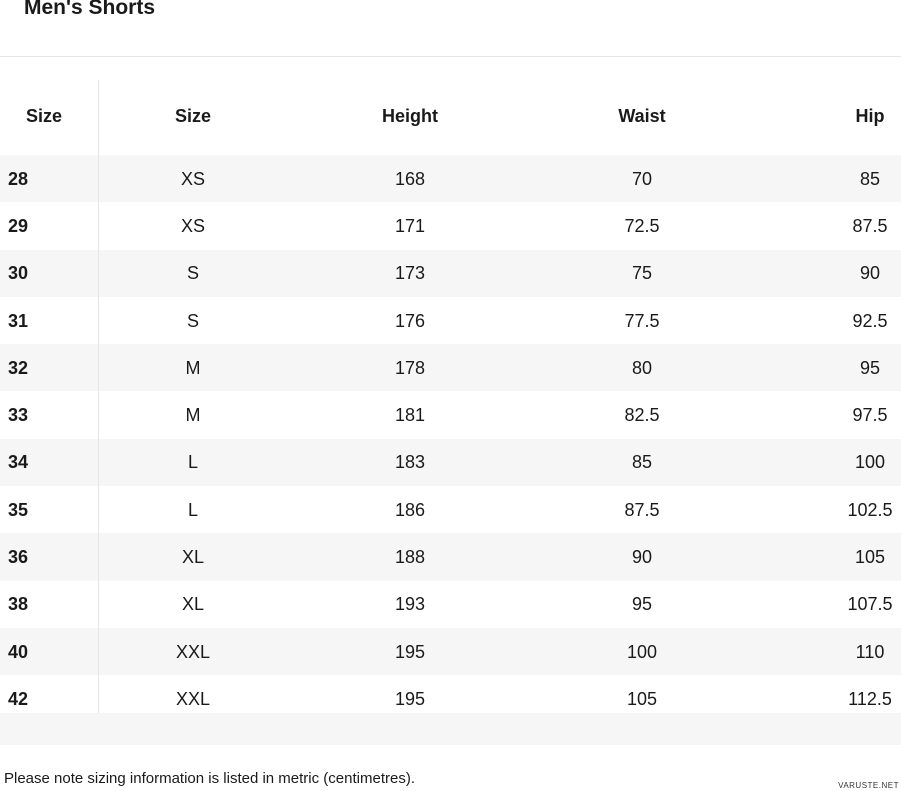  Describe the element at coordinates (642, 415) in the screenshot. I see `table-cell: 82.5` at that location.